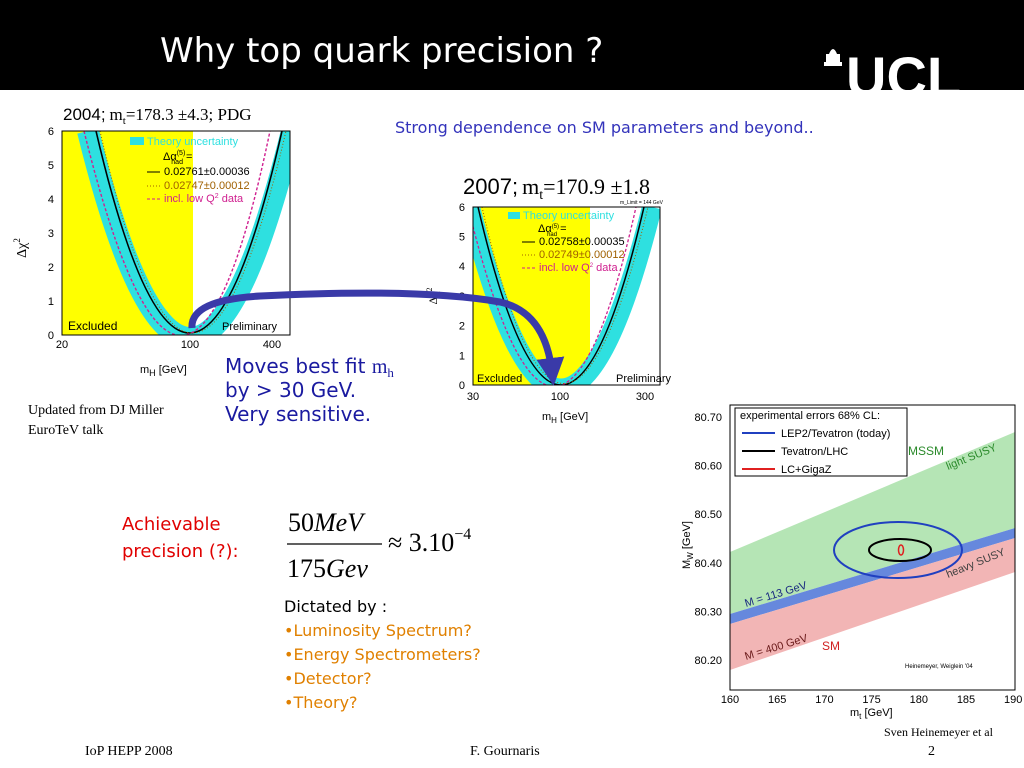 This screenshot has width=1024, height=768. What do you see at coordinates (168, 345) in the screenshot?
I see `x-ticks-2004: 20 100 400` at bounding box center [168, 345].